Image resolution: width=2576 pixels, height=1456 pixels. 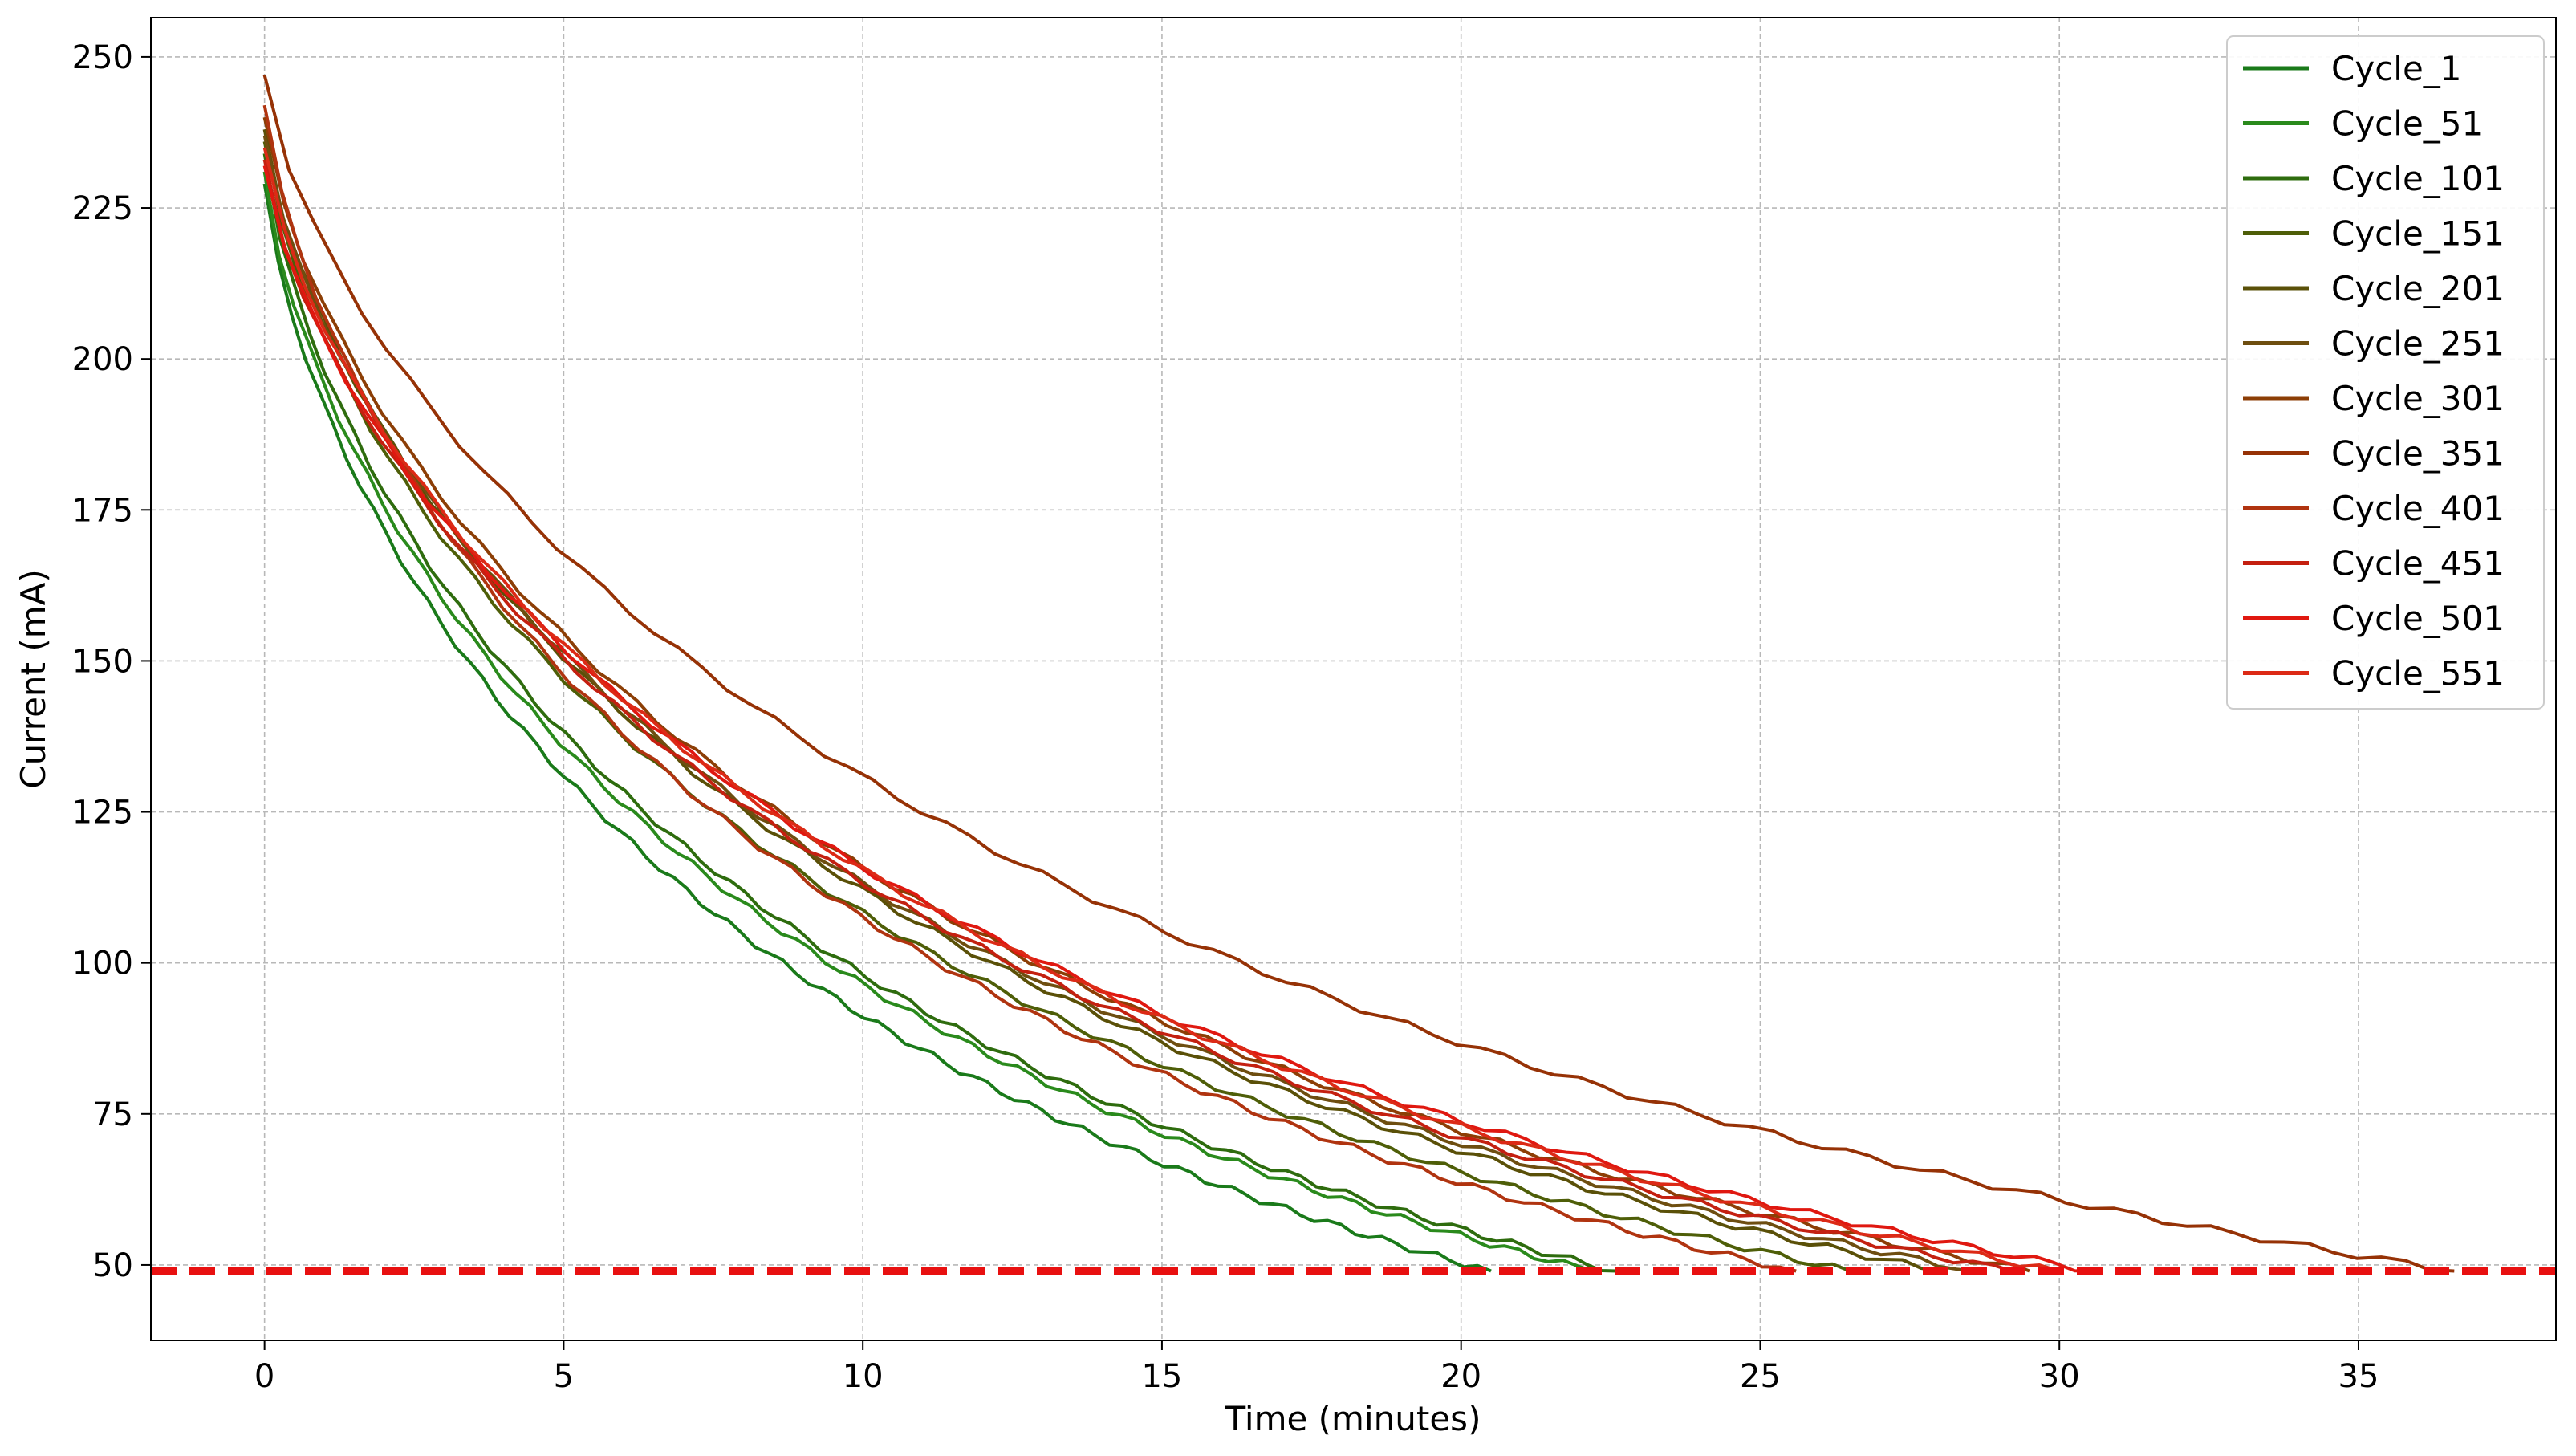 I want to click on x-tick-label: 25, so click(x=1761, y=1376).